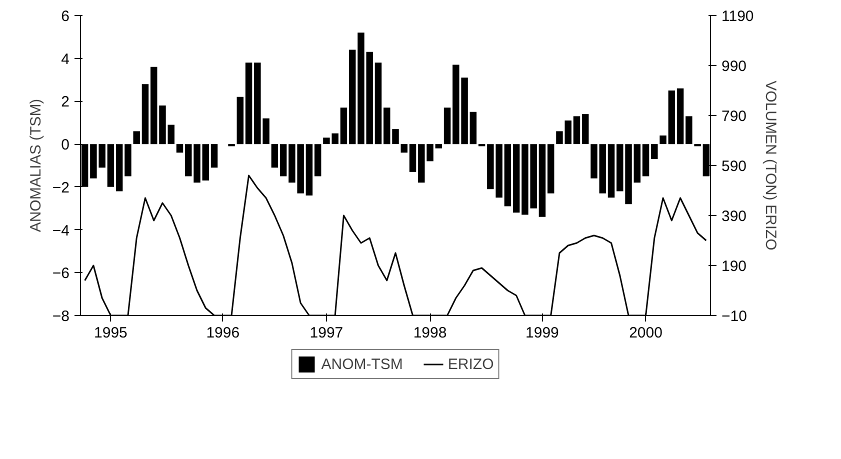 Image resolution: width=841 pixels, height=459 pixels. What do you see at coordinates (61, 273) in the screenshot?
I see `y-tick-label: −6` at bounding box center [61, 273].